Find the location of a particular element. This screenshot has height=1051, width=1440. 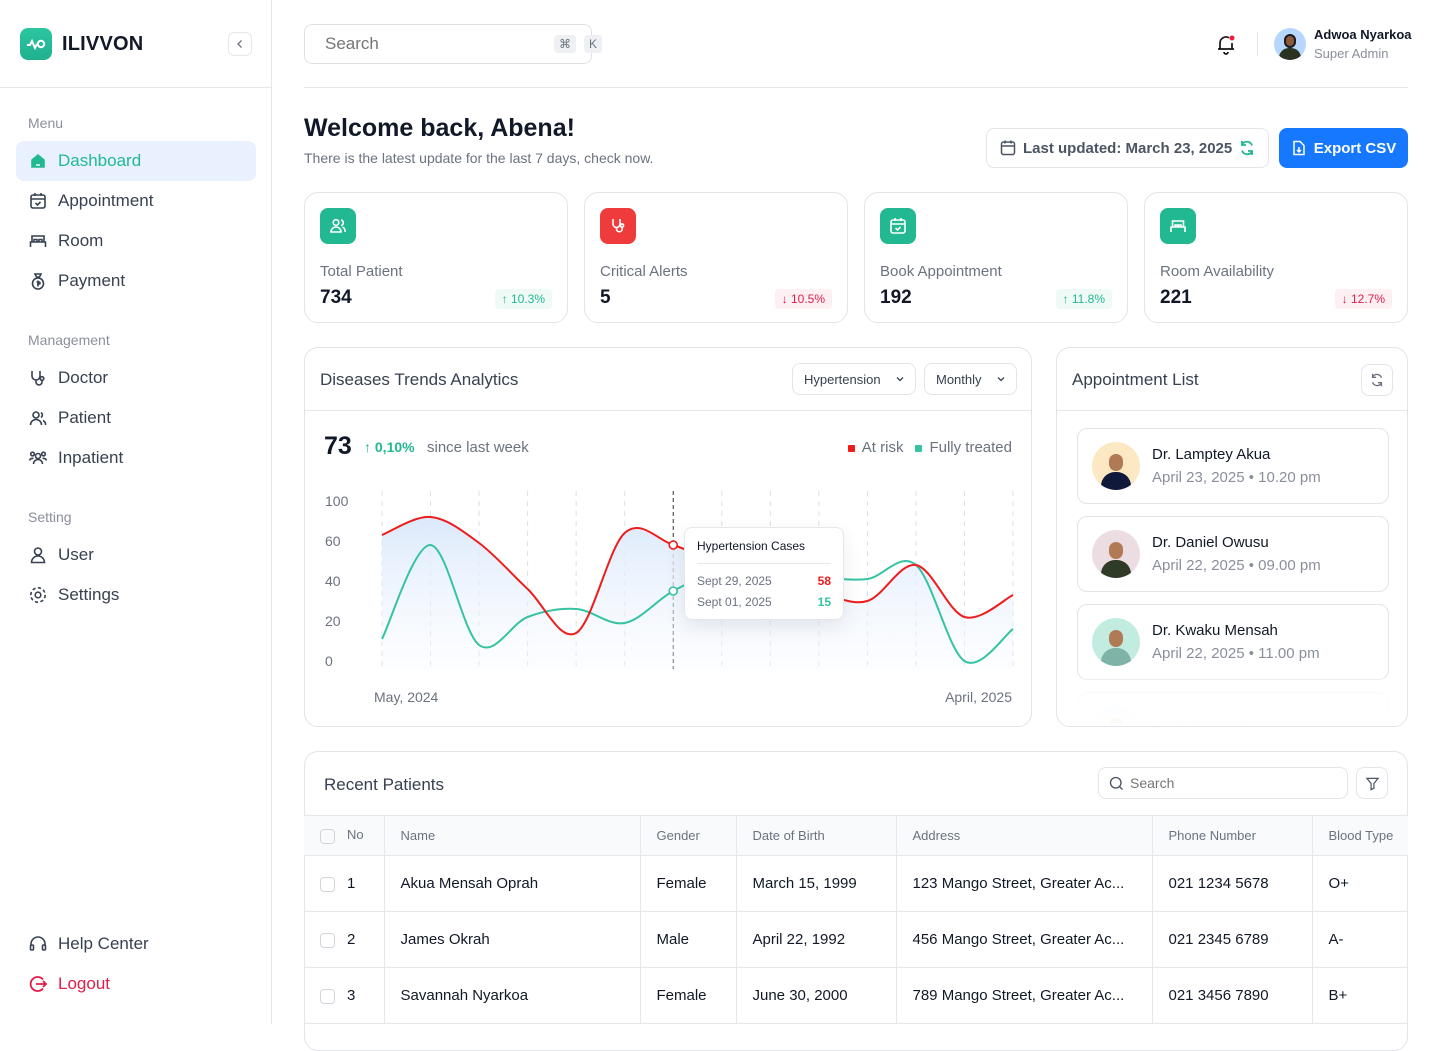

stat-change: ↓ 12.7% is located at coordinates (1363, 299).